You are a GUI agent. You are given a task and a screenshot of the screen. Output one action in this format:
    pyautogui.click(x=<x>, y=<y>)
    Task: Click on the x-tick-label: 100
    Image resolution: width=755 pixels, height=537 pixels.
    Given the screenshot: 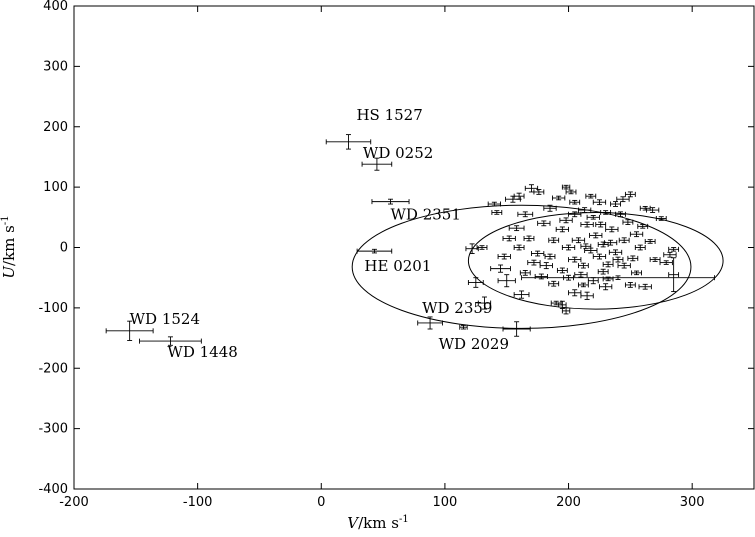 What is the action you would take?
    pyautogui.click(x=444, y=502)
    